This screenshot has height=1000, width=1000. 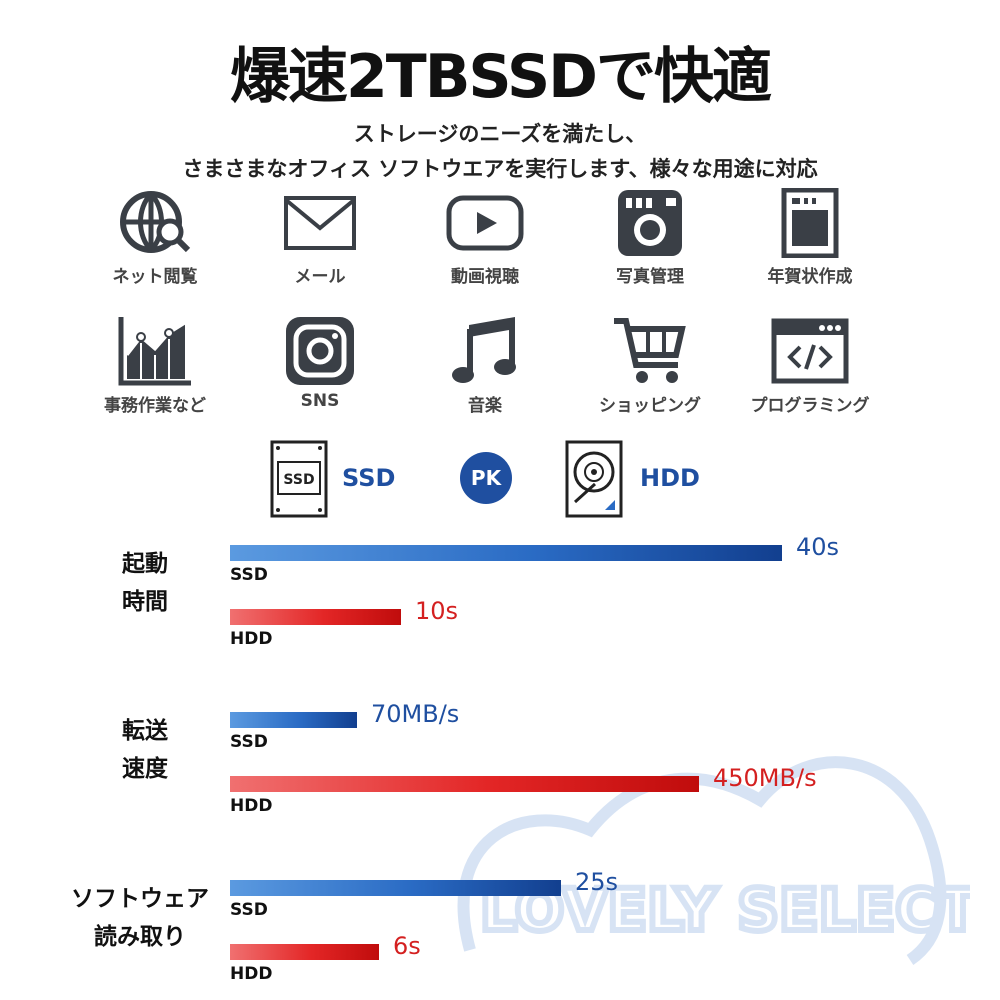 I want to click on feature-programming: プログラミング, so click(x=810, y=365).